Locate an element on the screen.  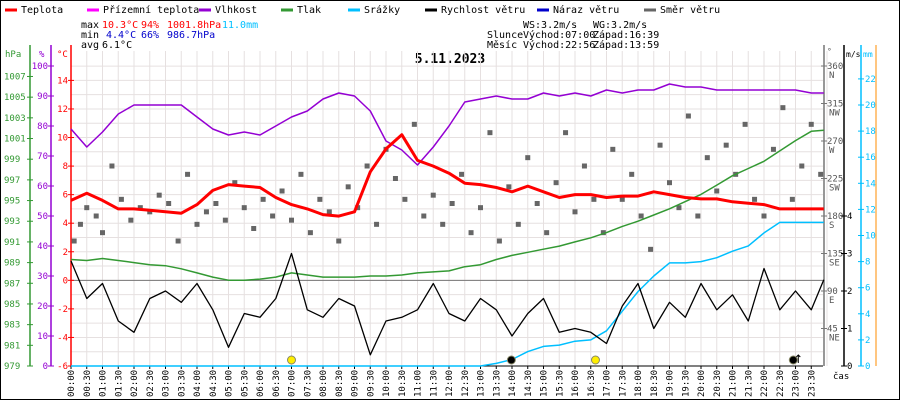
avg-temp: 6.1°C is located at coordinates (117, 45).